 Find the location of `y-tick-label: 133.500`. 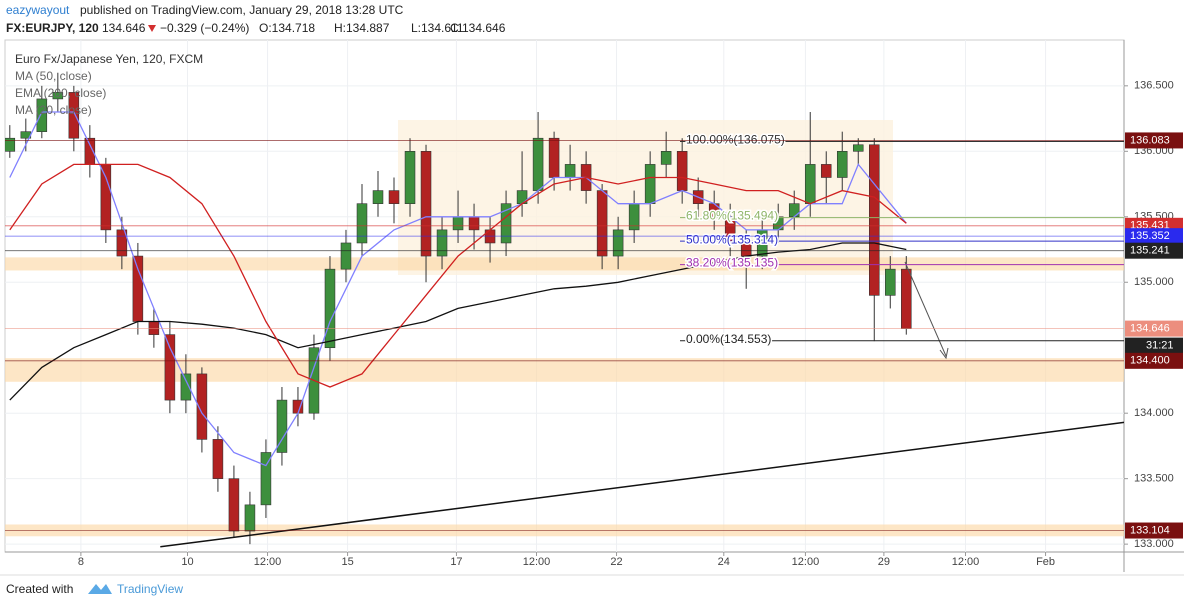

y-tick-label: 133.500 is located at coordinates (1154, 479).